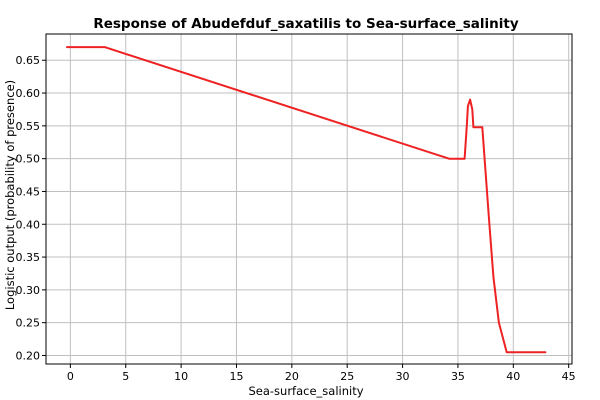  I want to click on y-tick-label: 0.50, so click(28, 159).